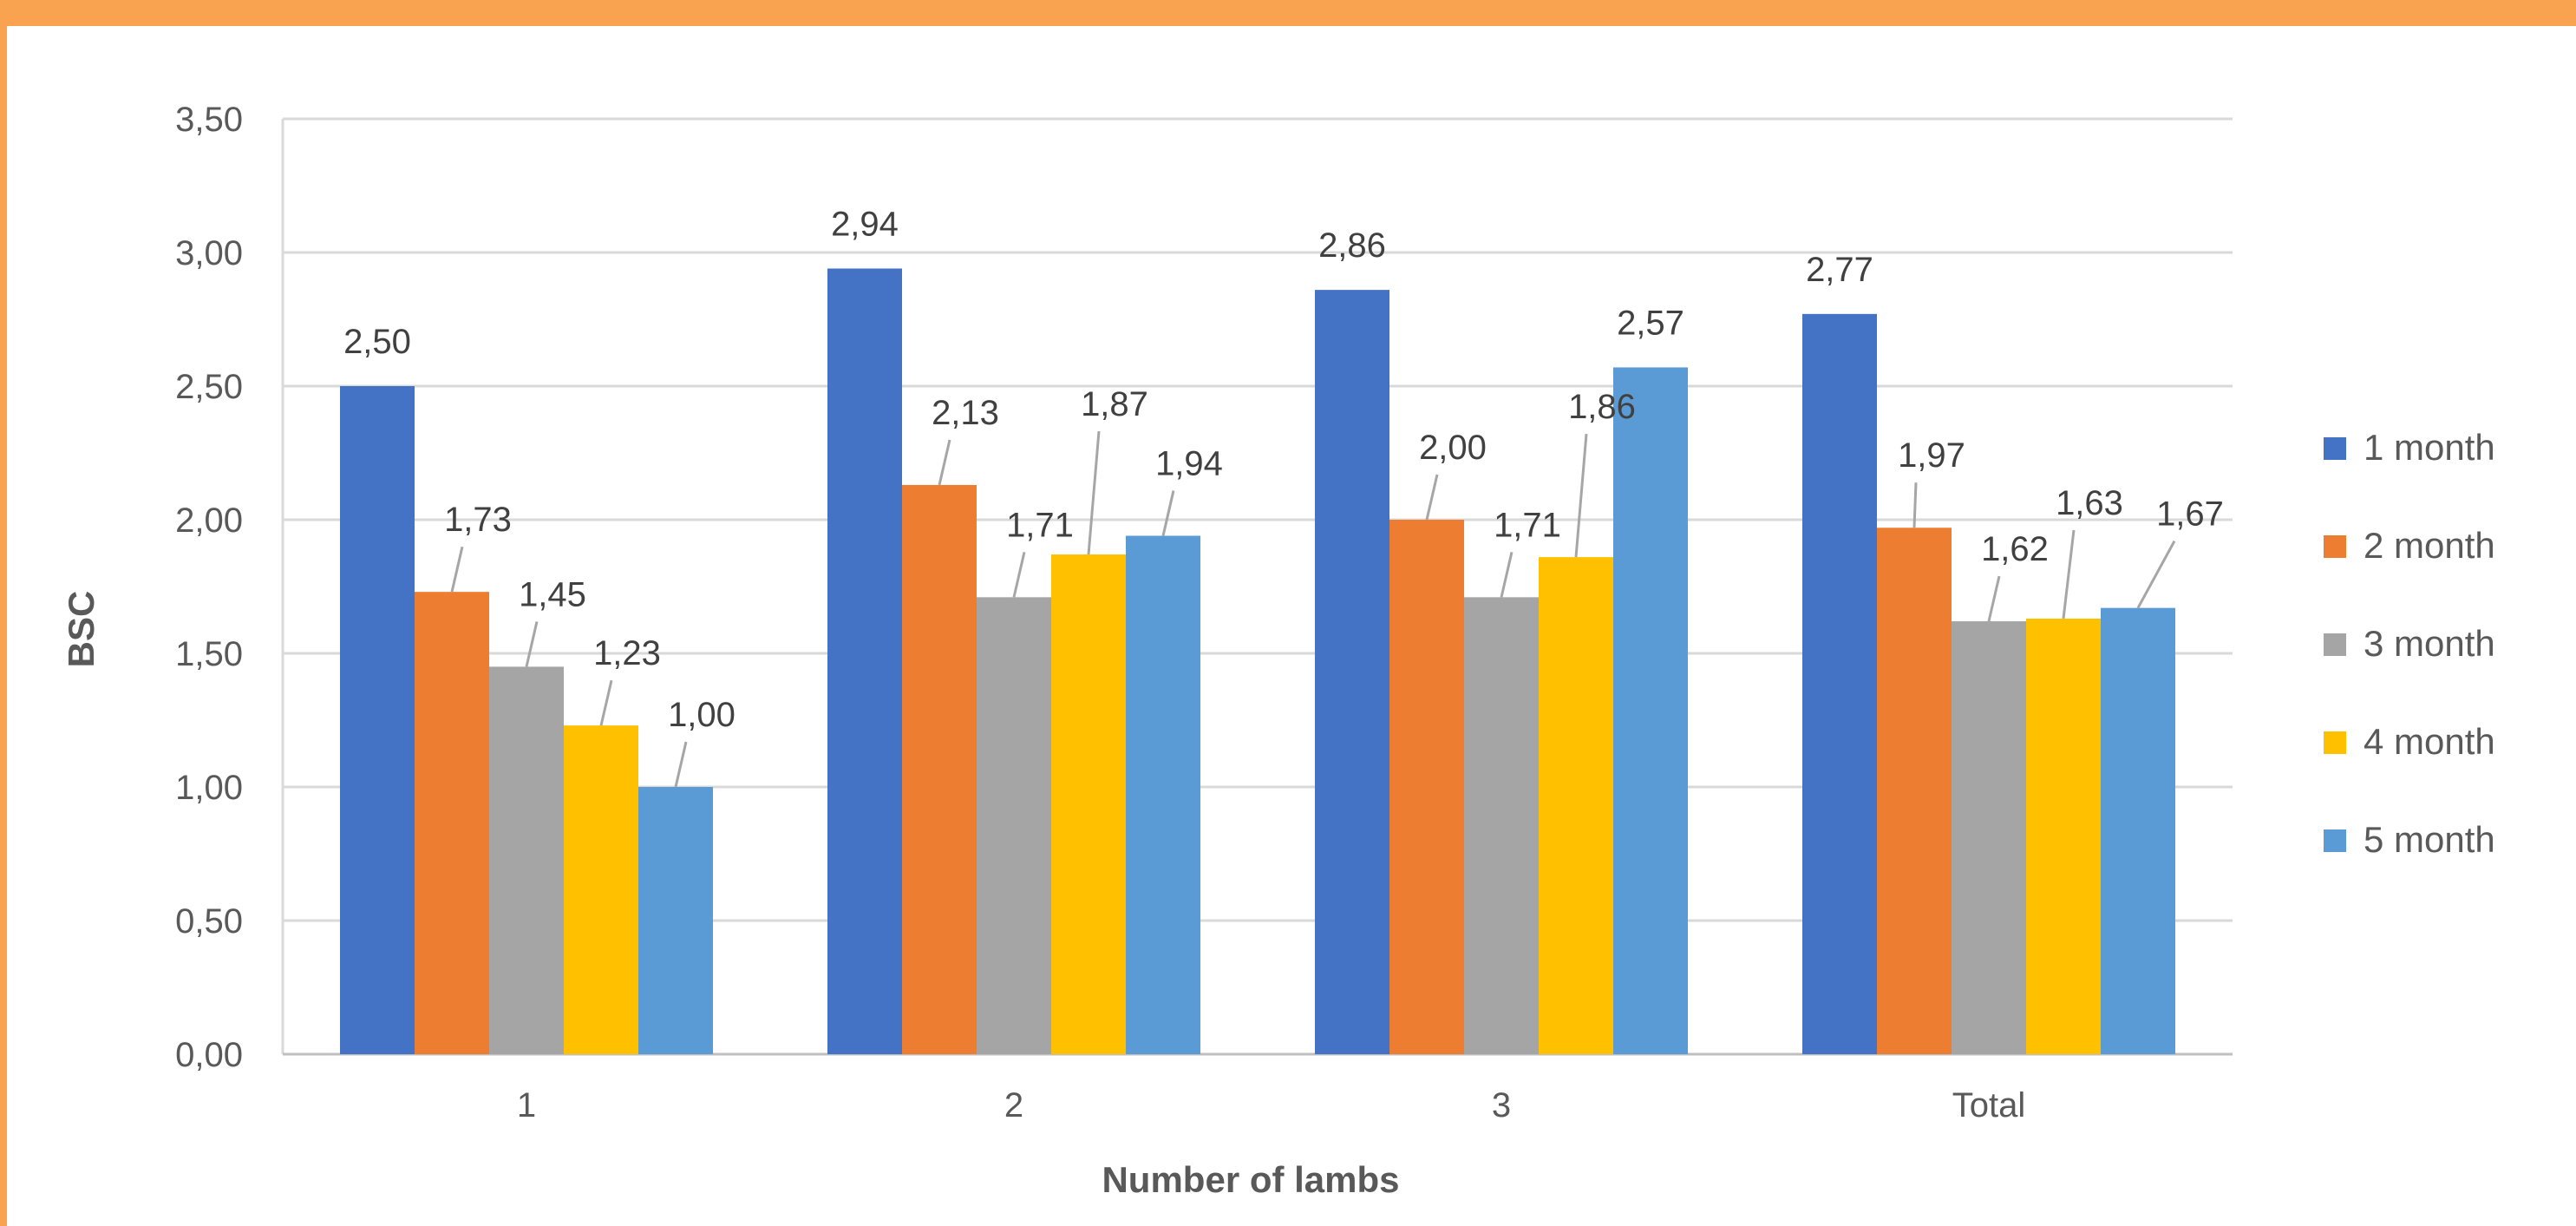 The width and height of the screenshot is (2576, 1226). I want to click on data-label: 1,67, so click(2190, 514).